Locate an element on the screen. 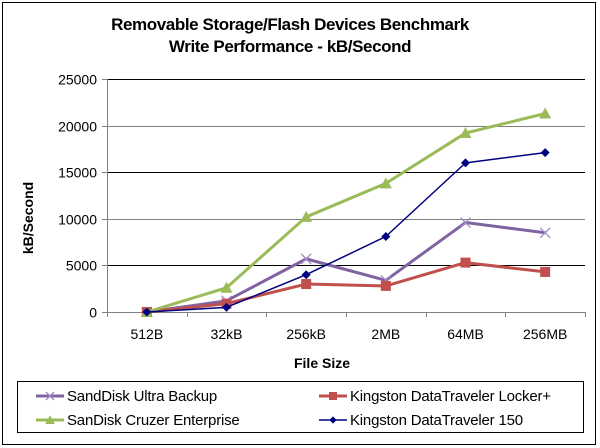 Image resolution: width=600 pixels, height=448 pixels. square-marker-icon is located at coordinates (333, 396).